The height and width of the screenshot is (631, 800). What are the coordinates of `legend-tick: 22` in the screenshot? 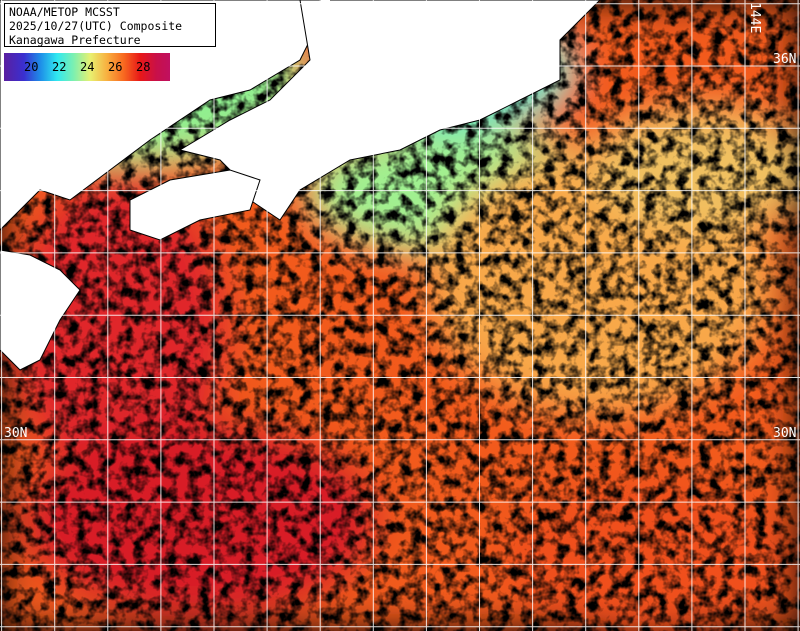 It's located at (59, 67).